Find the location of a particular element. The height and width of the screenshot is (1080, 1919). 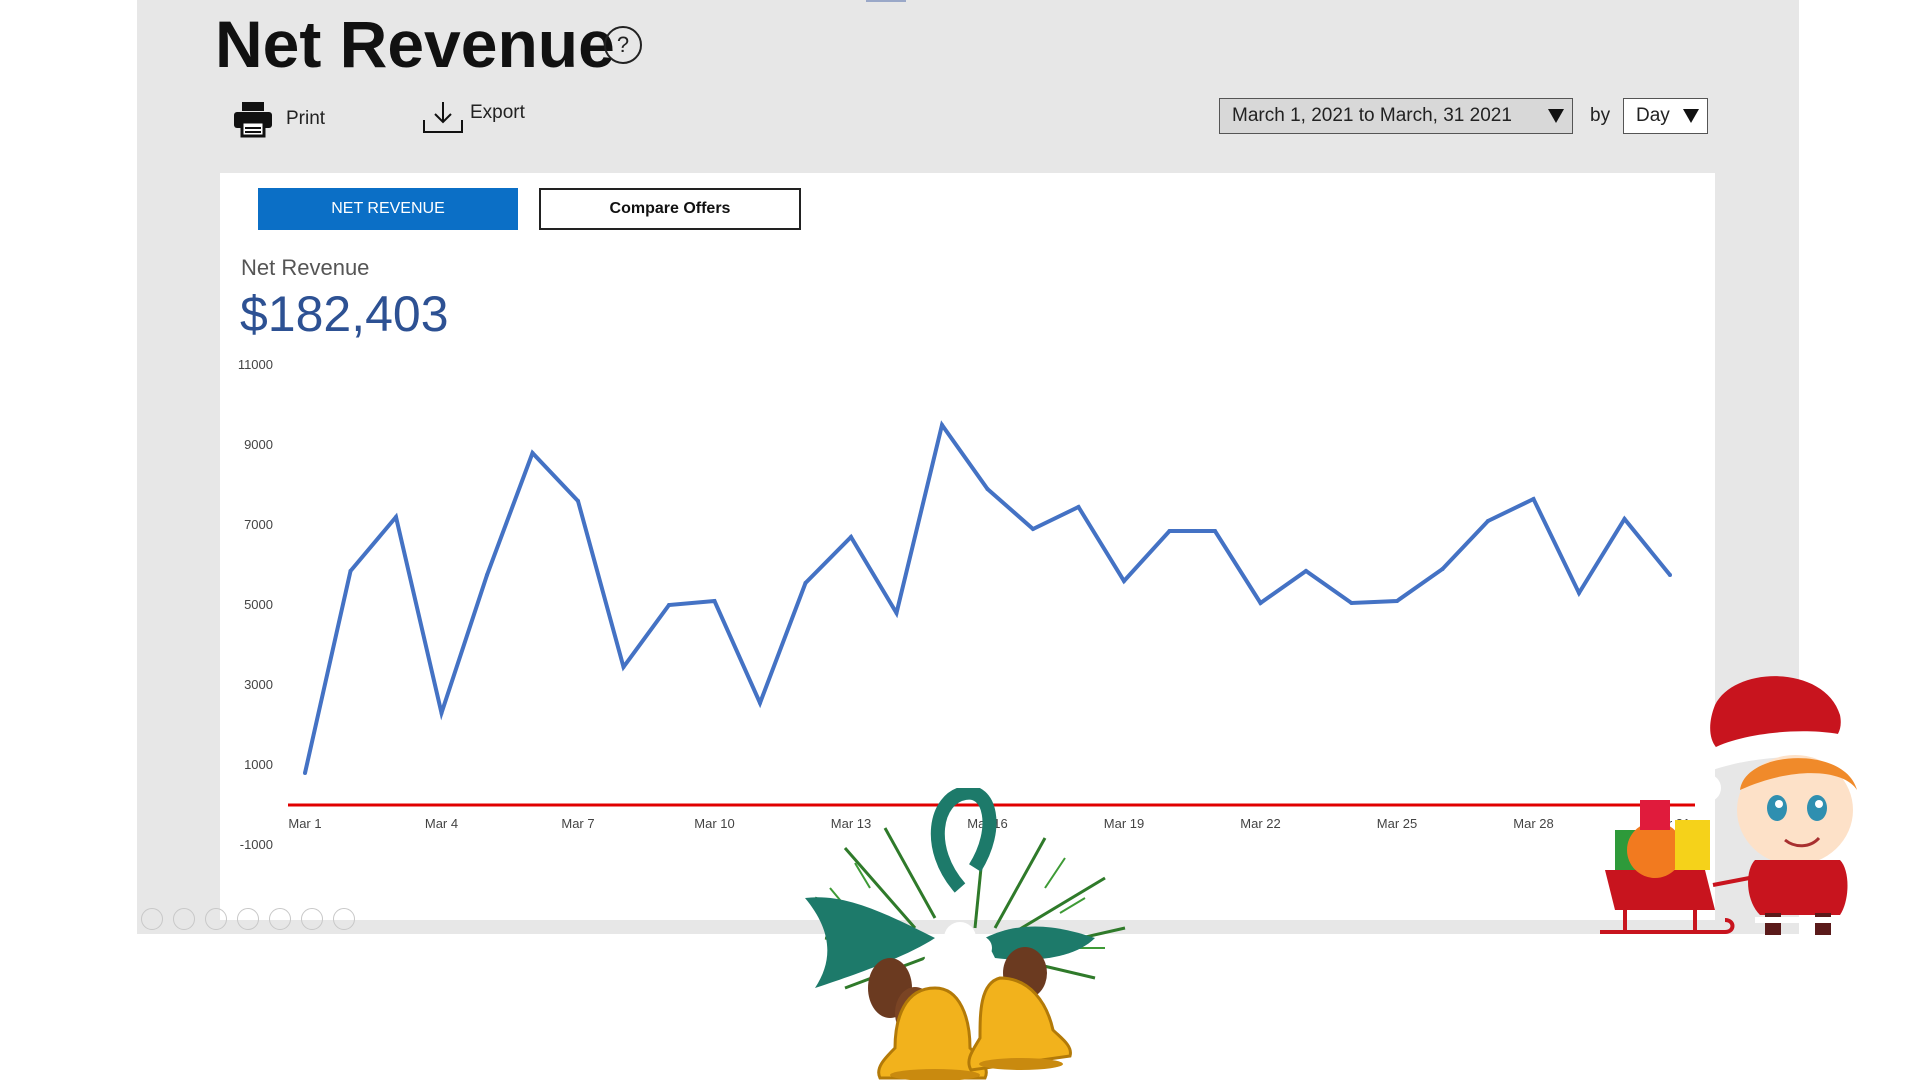

tab-net-revenue: NET REVENUE is located at coordinates (388, 209).